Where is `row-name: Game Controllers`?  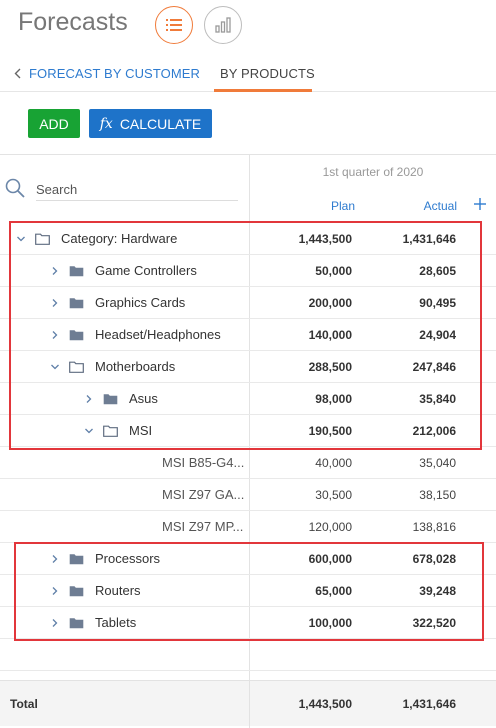
row-name: Game Controllers is located at coordinates (146, 270).